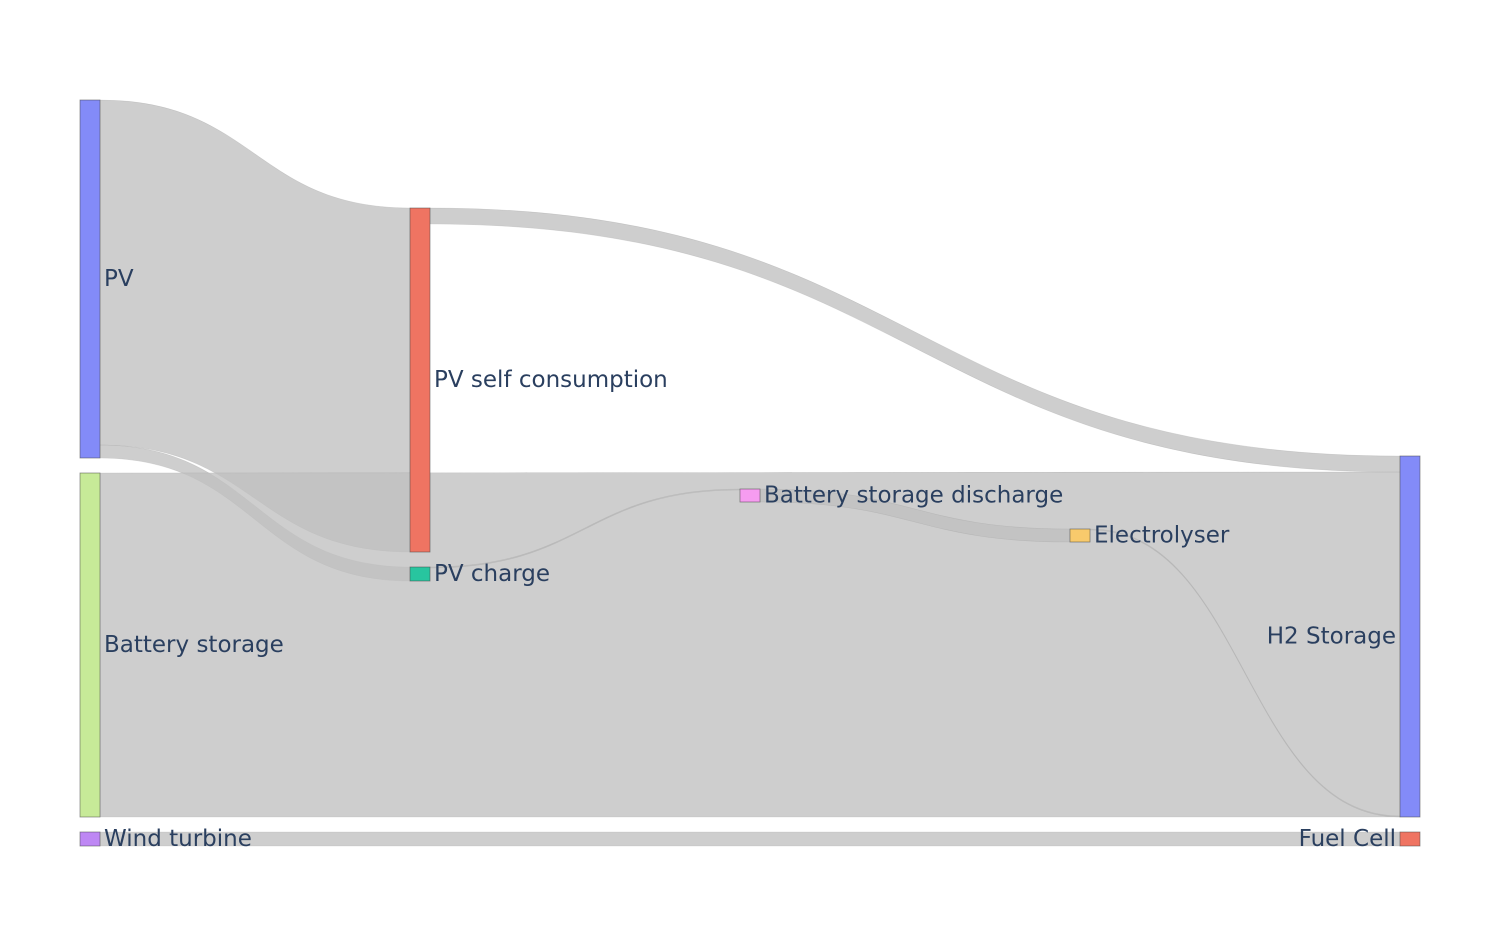 The width and height of the screenshot is (1500, 927). Describe the element at coordinates (750, 495) in the screenshot. I see `node-battery-storage-discharge` at that location.